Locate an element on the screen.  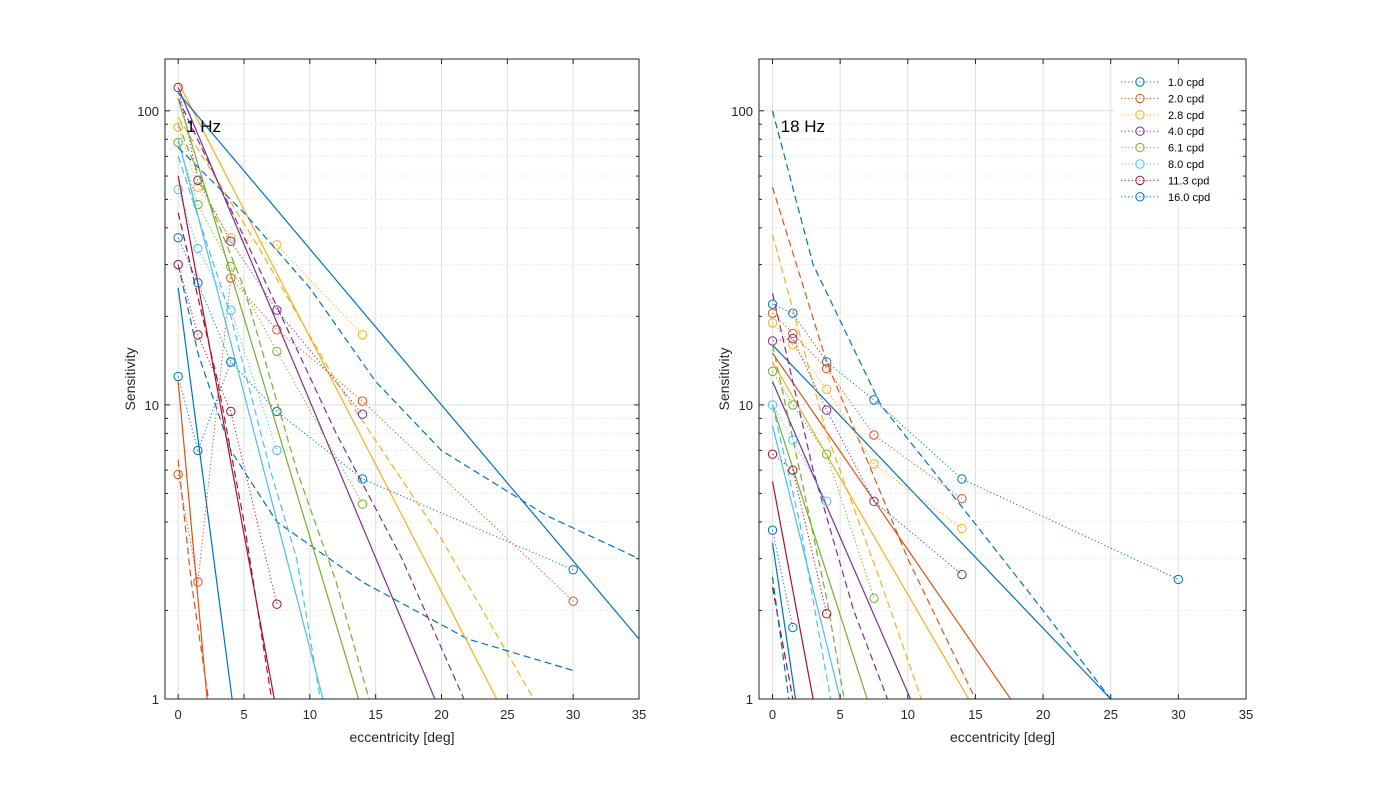
fit-solid-line-4.0 cpd is located at coordinates (841, 540).